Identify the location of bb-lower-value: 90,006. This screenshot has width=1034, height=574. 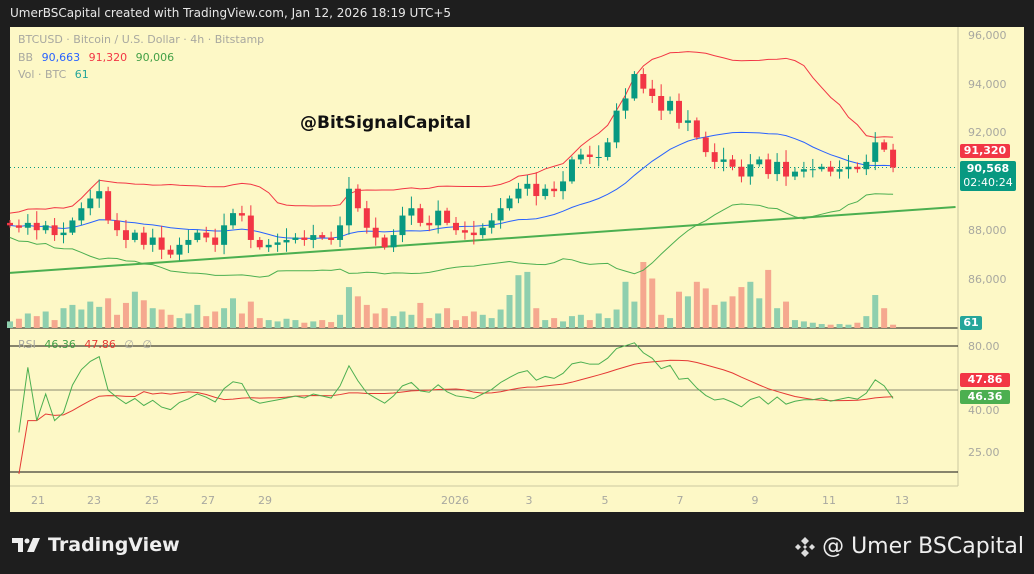
(155, 57).